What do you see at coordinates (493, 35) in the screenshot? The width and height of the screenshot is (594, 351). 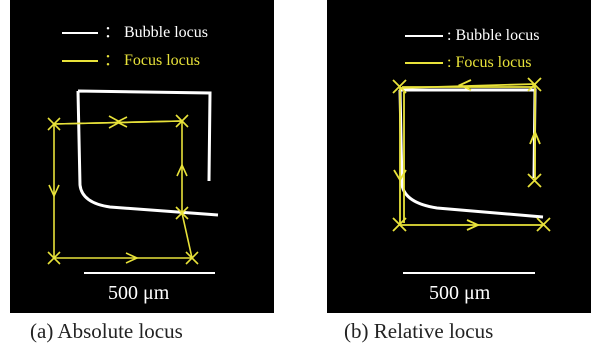 I see `bubble-legend-label: : Bubble locus` at bounding box center [493, 35].